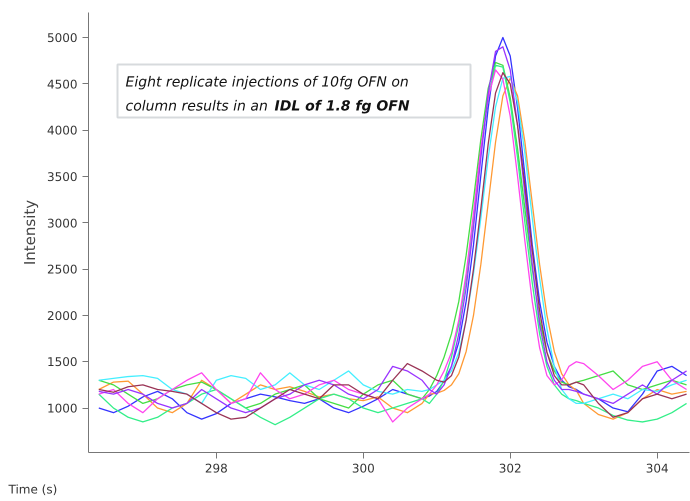  Describe the element at coordinates (267, 82) in the screenshot. I see `annotation: Eight replicate injections of 10fg OFN on` at that location.